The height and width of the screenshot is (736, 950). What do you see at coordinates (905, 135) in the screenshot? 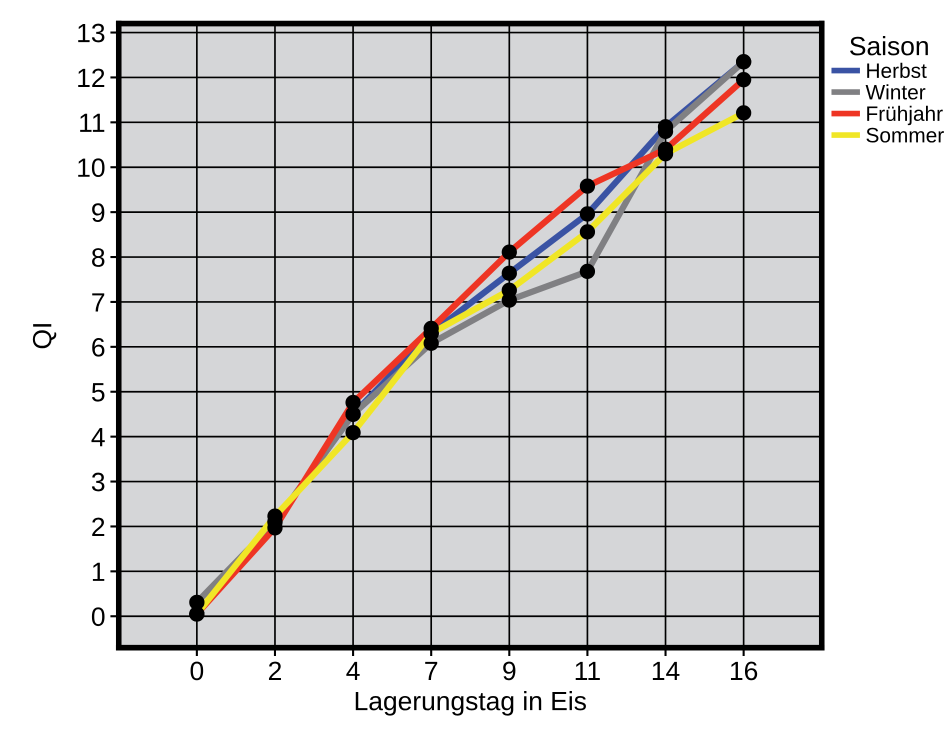
I see `legend-label: Sommer` at bounding box center [905, 135].